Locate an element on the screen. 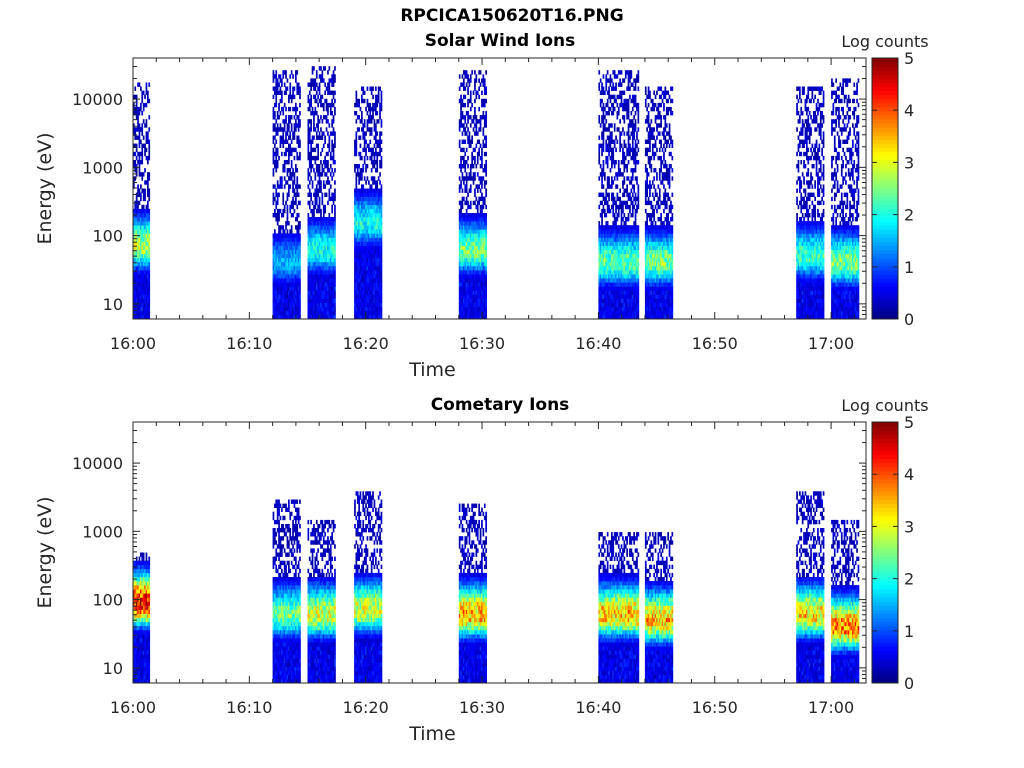 The height and width of the screenshot is (768, 1024). solar-wind-title: Solar Wind Ions is located at coordinates (500, 41).